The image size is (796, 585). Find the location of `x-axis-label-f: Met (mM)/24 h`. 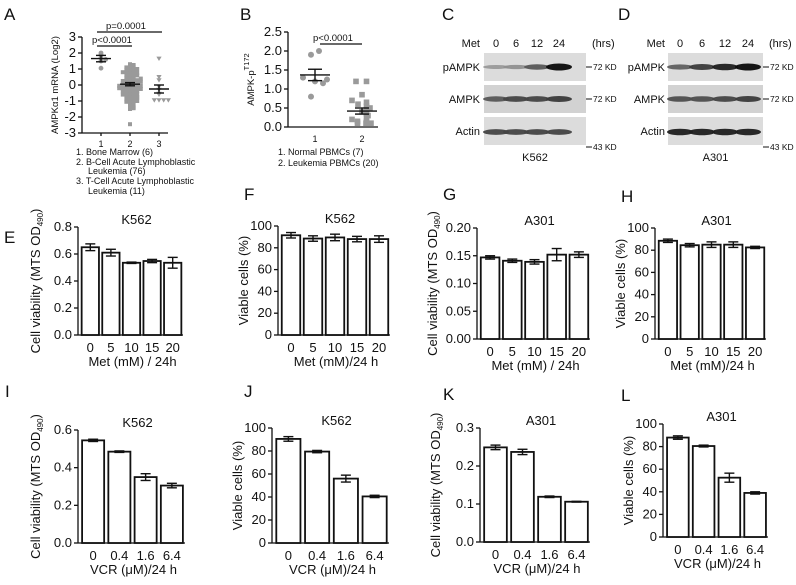

x-axis-label-f: Met (mM)/24 h is located at coordinates (336, 361).